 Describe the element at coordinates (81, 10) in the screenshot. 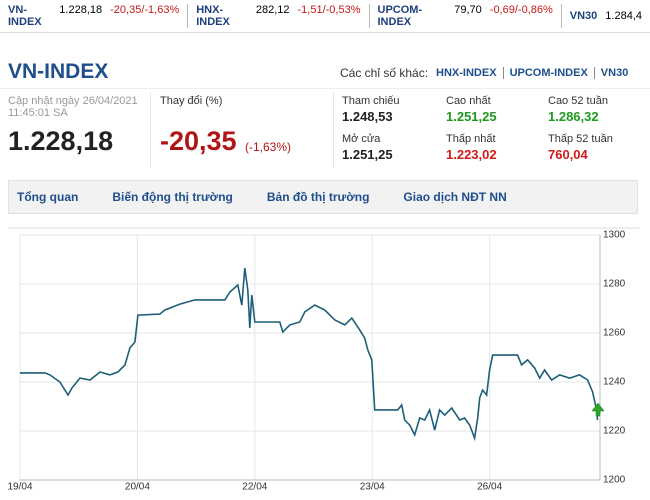

I see `ticker-value: 1.228,18` at that location.